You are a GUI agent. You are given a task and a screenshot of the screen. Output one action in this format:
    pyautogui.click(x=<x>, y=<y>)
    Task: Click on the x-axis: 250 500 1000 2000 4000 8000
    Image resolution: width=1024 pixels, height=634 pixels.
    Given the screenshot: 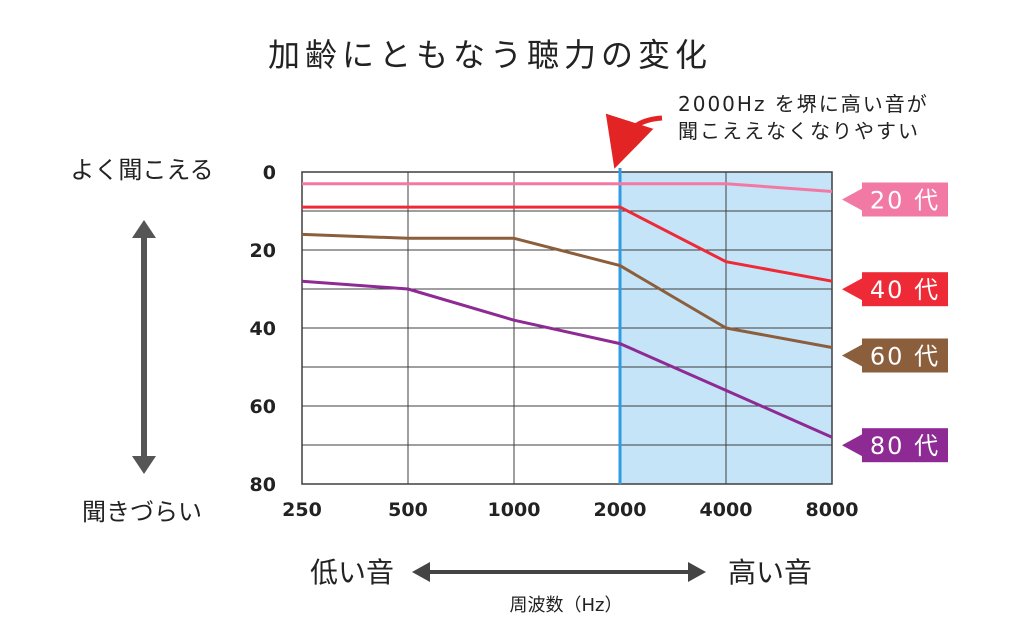 What is the action you would take?
    pyautogui.click(x=570, y=510)
    